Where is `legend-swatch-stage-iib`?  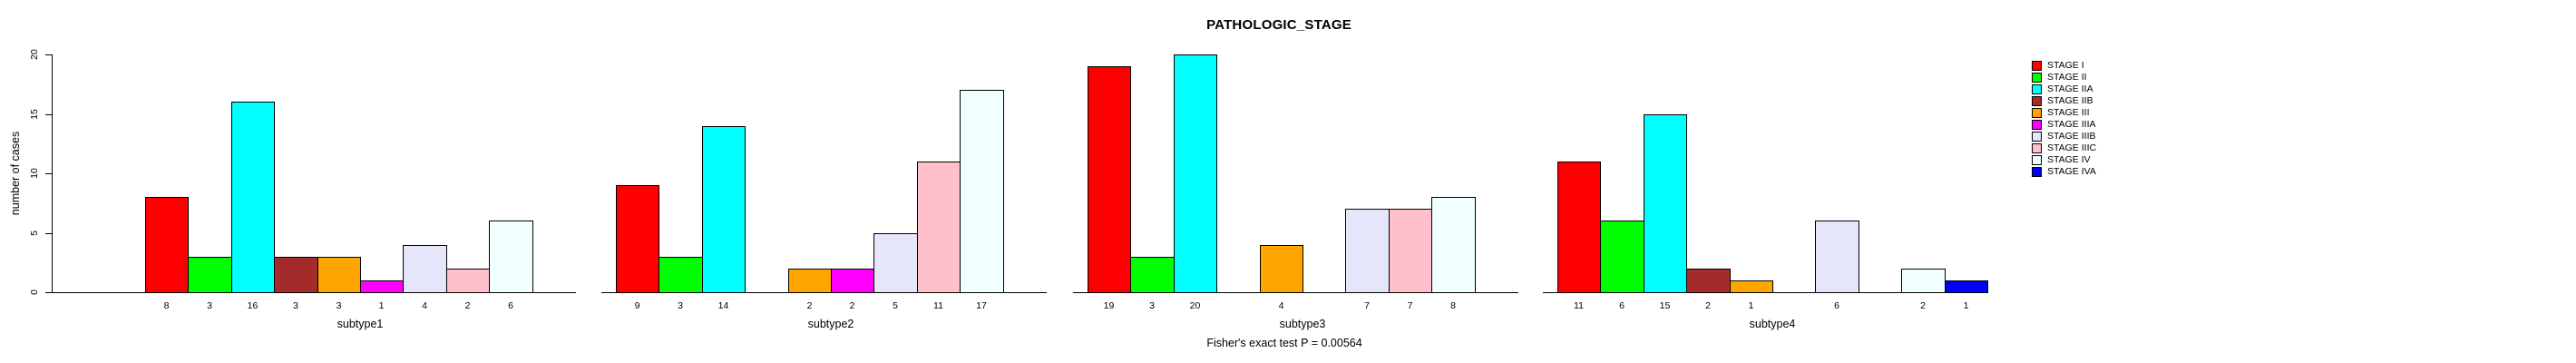 legend-swatch-stage-iib is located at coordinates (2037, 101).